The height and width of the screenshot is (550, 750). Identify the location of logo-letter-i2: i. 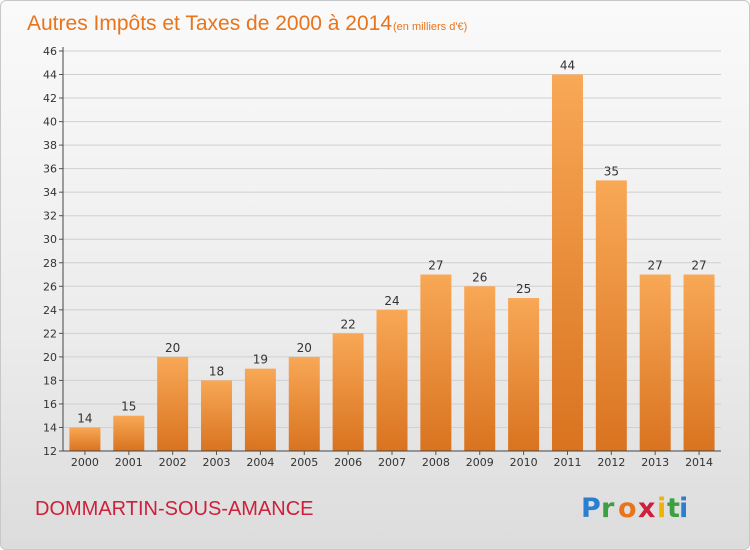
(683, 508).